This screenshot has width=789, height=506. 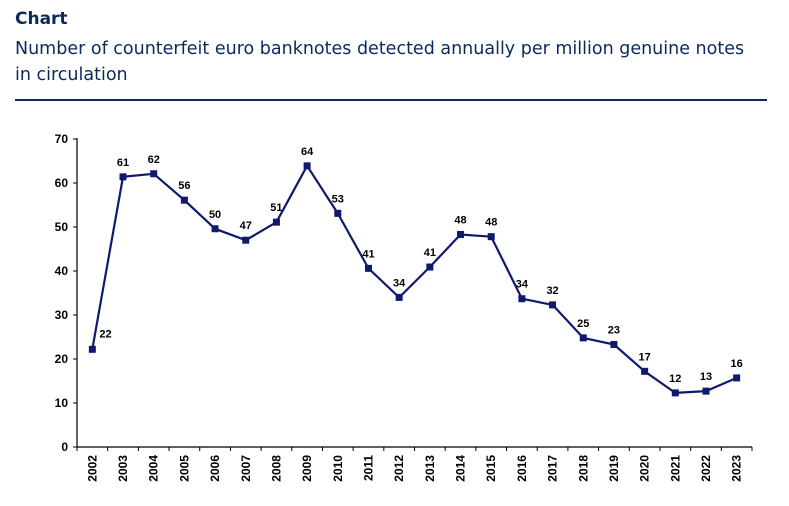 What do you see at coordinates (123, 468) in the screenshot?
I see `x-tick-label: 2003` at bounding box center [123, 468].